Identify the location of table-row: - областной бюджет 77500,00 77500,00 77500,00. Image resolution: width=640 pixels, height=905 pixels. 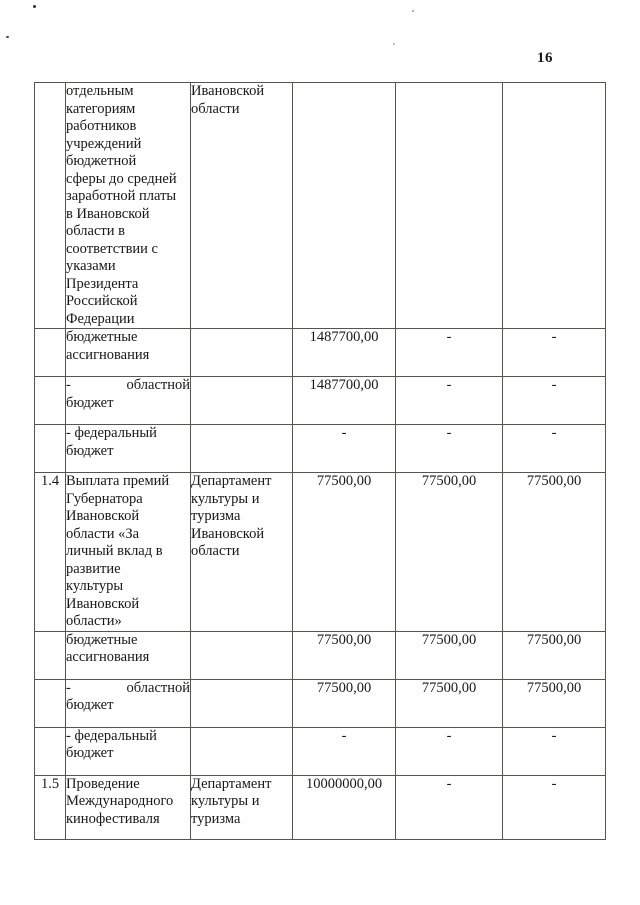
(320, 703).